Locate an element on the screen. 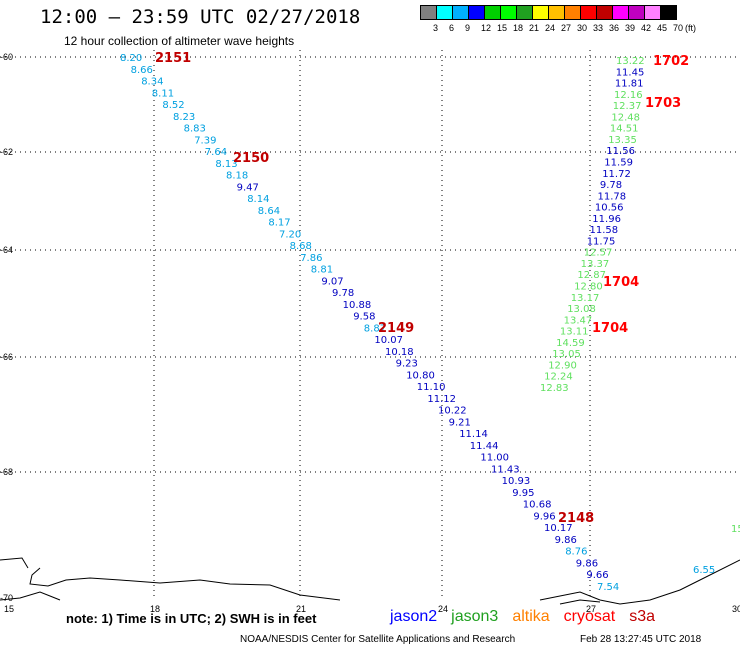 The image size is (740, 650). coastline-antarctica-east is located at coordinates (185, 584).